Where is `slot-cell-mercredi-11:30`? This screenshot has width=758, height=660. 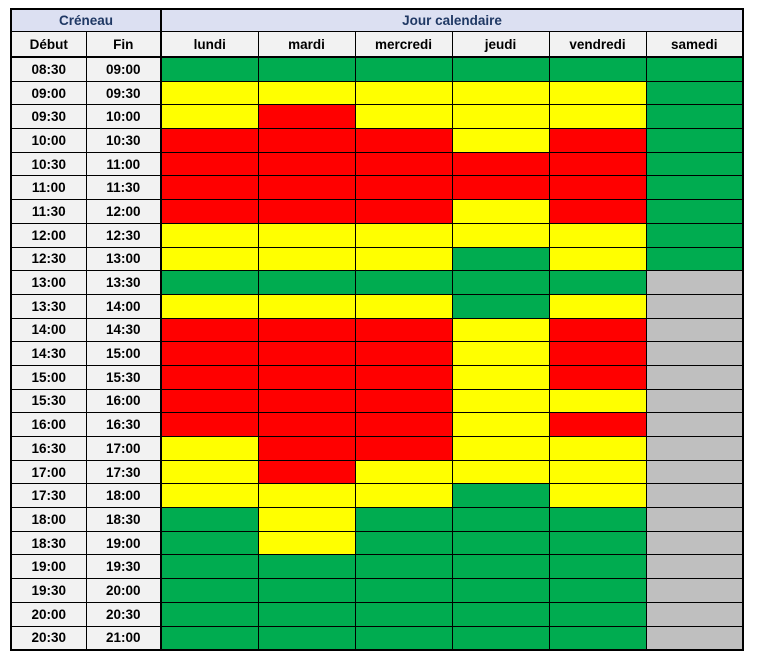
slot-cell-mercredi-11:30 is located at coordinates (403, 211).